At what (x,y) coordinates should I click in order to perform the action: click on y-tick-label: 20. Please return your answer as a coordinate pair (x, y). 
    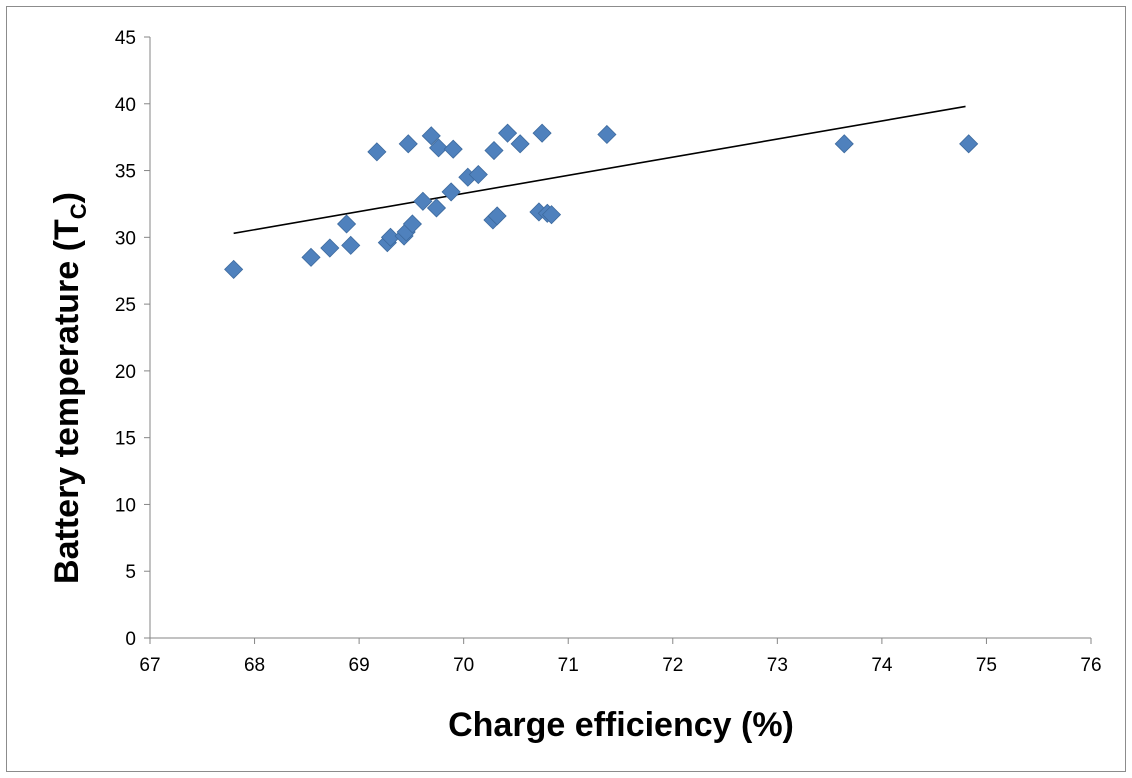
    Looking at the image, I should click on (125, 372).